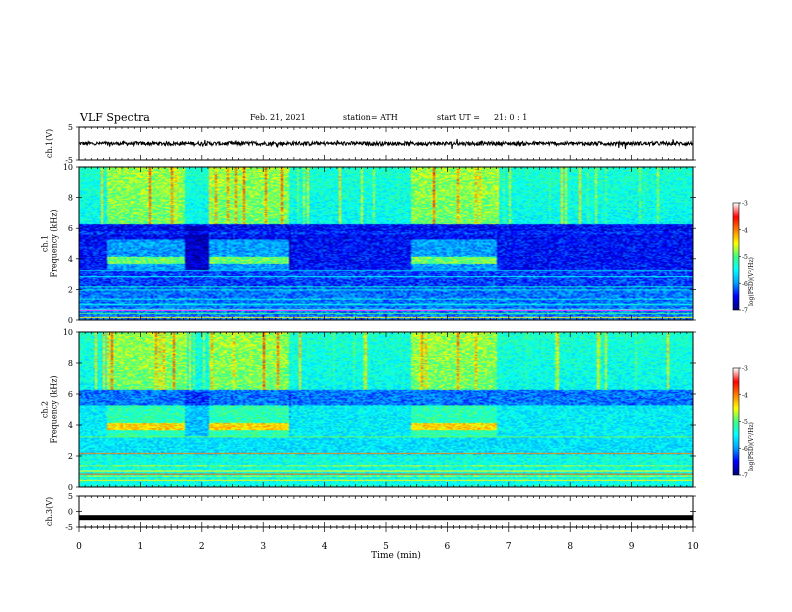 This screenshot has height=612, width=792. I want to click on ch3-waveform-line, so click(386, 518).